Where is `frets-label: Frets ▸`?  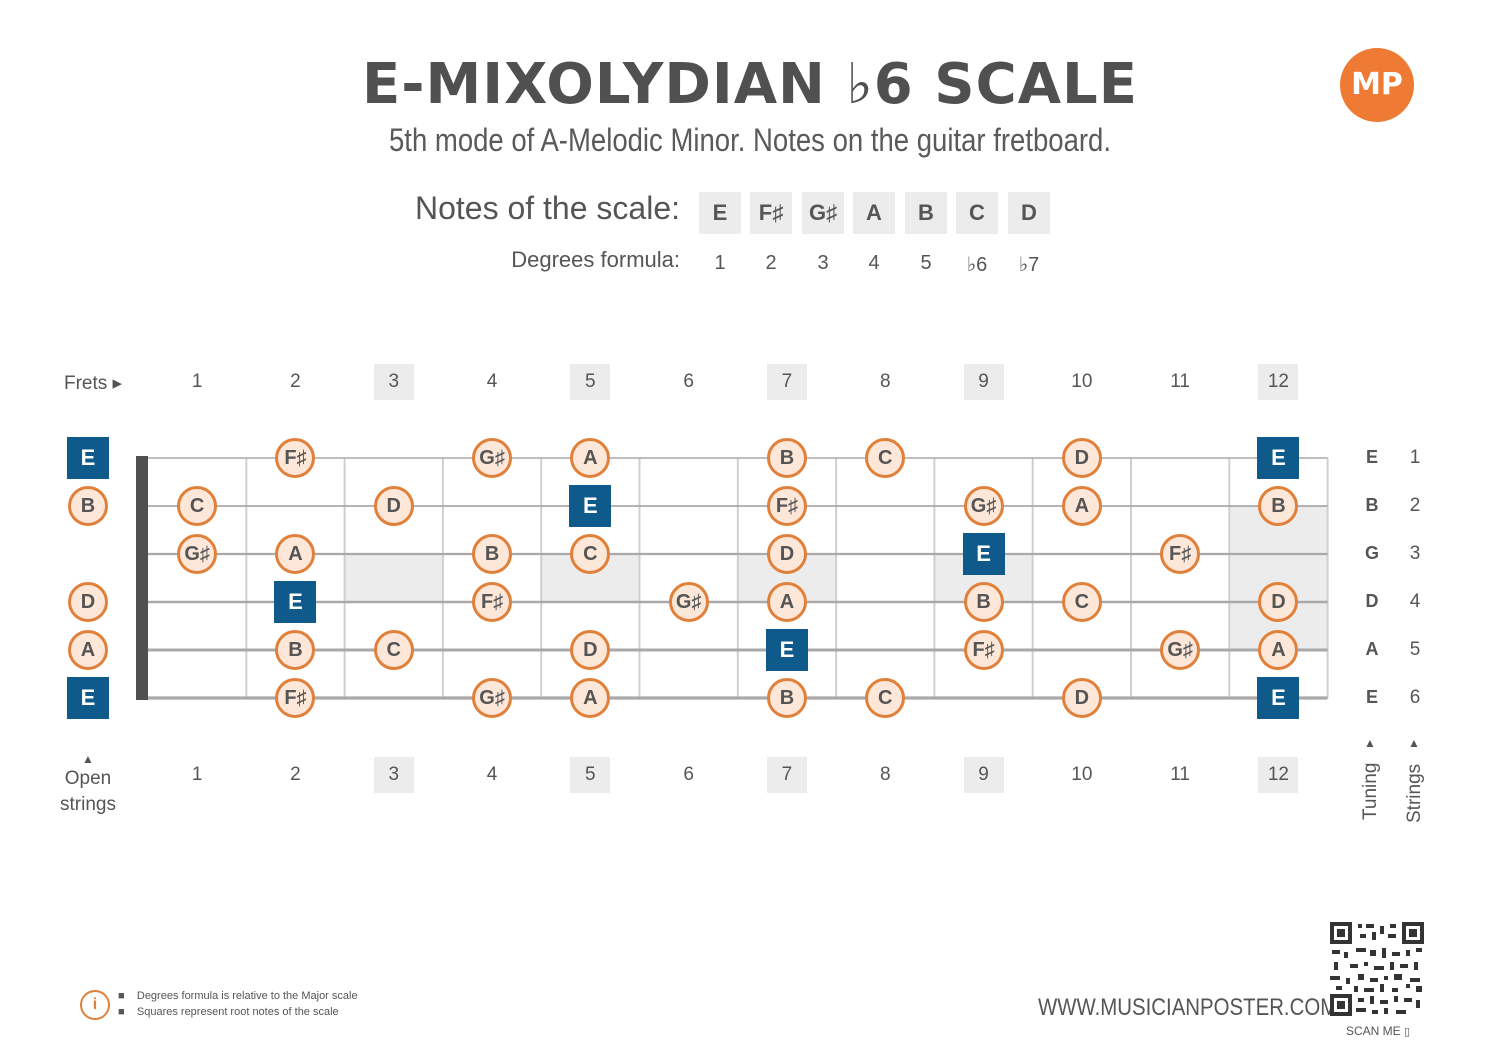
frets-label: Frets ▸ is located at coordinates (93, 383).